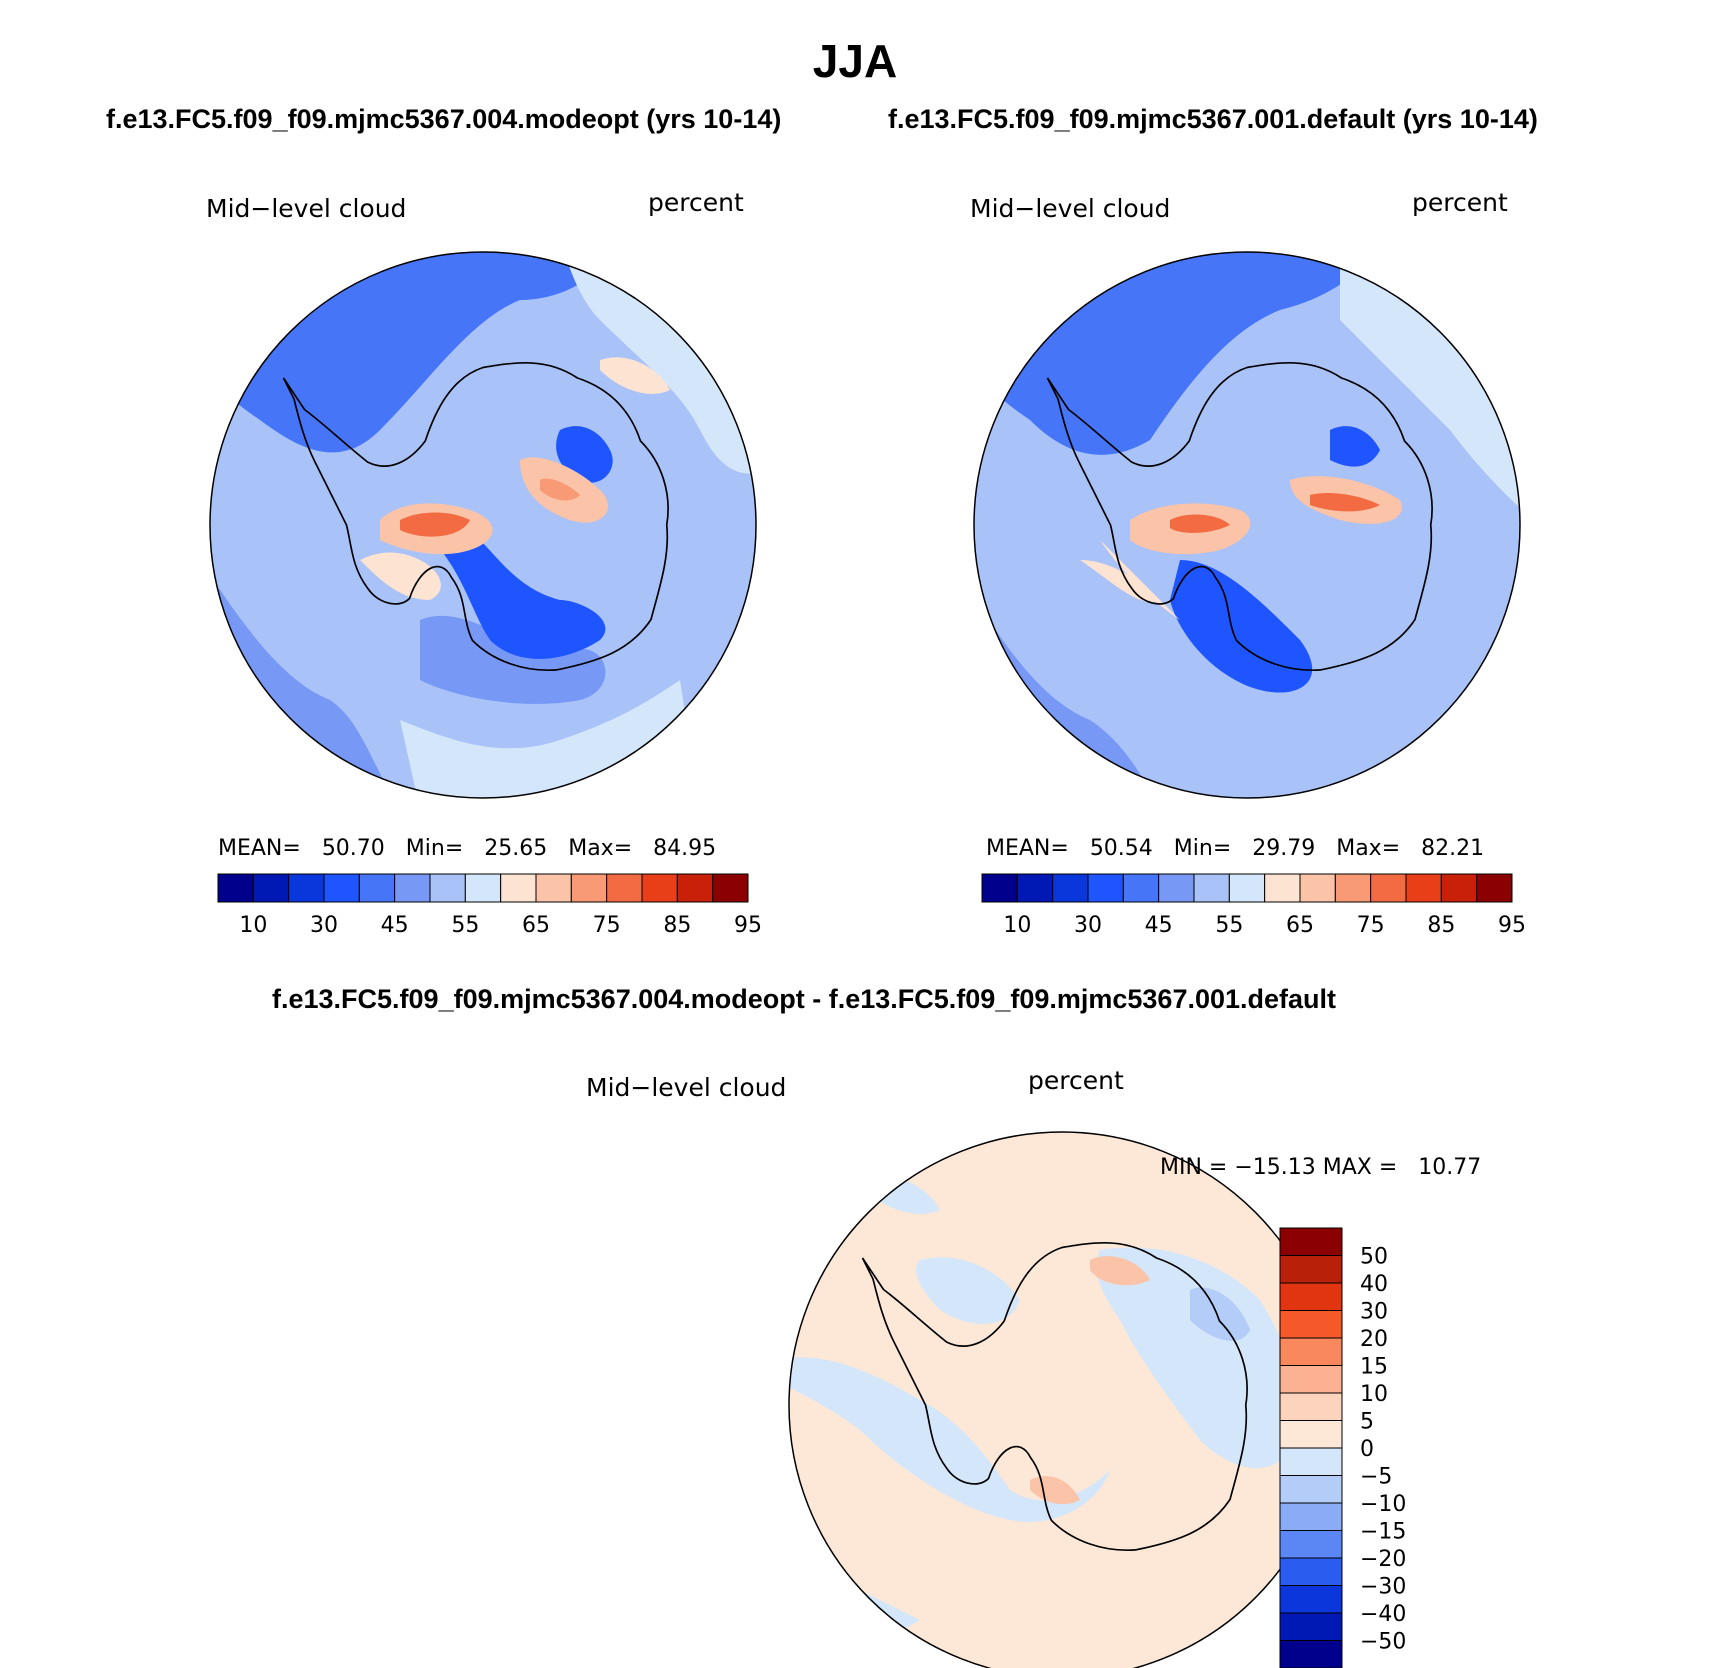 This screenshot has width=1710, height=1668. What do you see at coordinates (1076, 1080) in the screenshot?
I see `units-label-diff: percent` at bounding box center [1076, 1080].